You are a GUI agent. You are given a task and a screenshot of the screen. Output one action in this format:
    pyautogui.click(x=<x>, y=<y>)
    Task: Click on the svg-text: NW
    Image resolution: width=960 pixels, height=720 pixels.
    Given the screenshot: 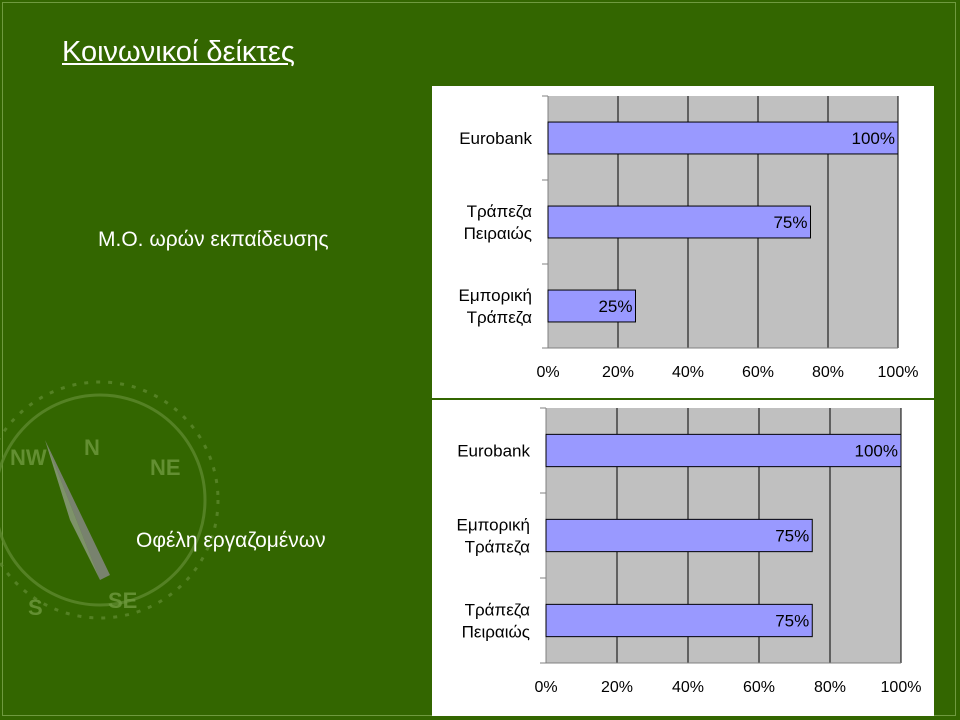 What is the action you would take?
    pyautogui.click(x=28, y=457)
    